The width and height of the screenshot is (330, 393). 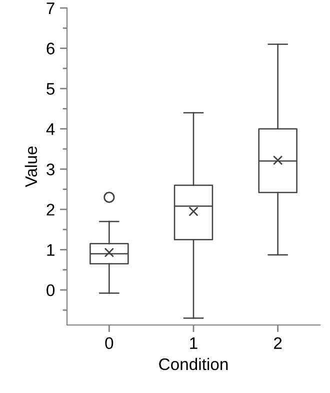 I want to click on x-tick-label: 2, so click(x=278, y=343).